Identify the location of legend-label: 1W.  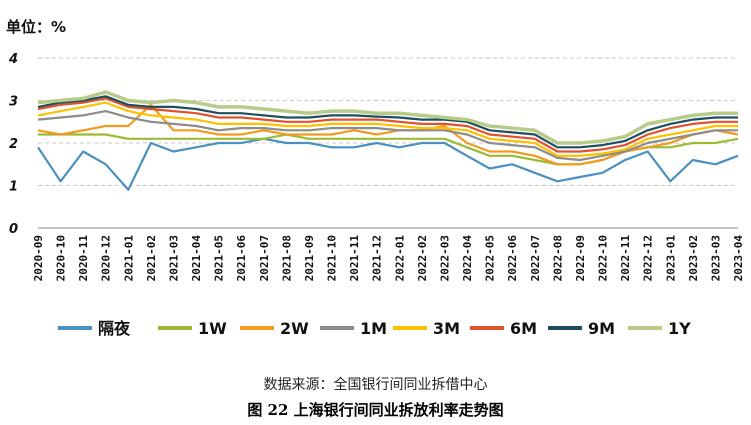
(212, 328).